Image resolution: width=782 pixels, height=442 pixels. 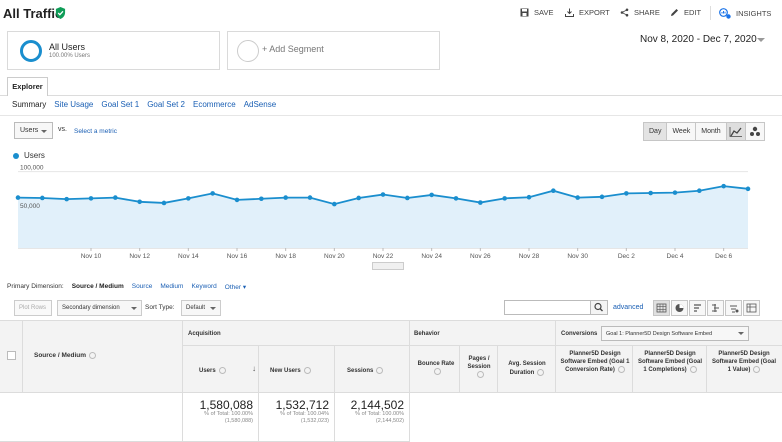 I want to click on column-header-bounce-rate: Bounce Rate, so click(x=435, y=369).